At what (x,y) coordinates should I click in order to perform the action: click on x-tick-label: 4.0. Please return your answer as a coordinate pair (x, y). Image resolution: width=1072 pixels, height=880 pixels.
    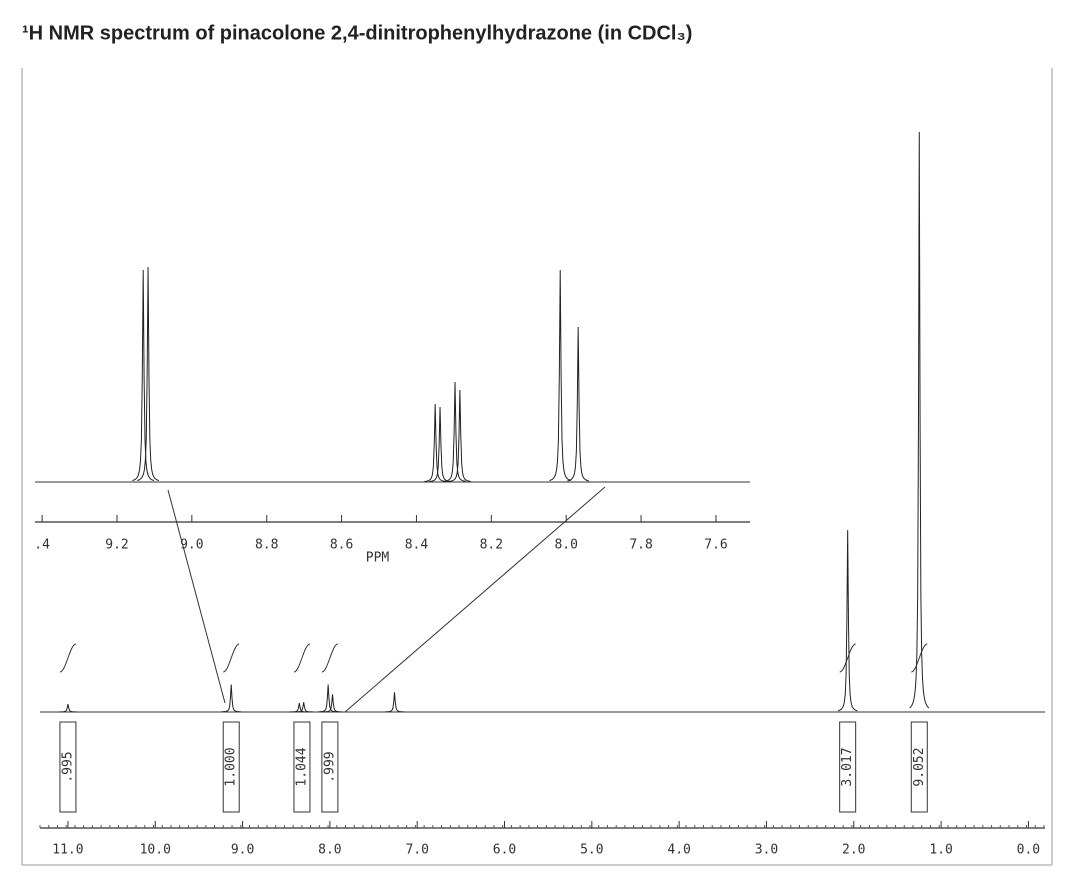
    Looking at the image, I should click on (678, 850).